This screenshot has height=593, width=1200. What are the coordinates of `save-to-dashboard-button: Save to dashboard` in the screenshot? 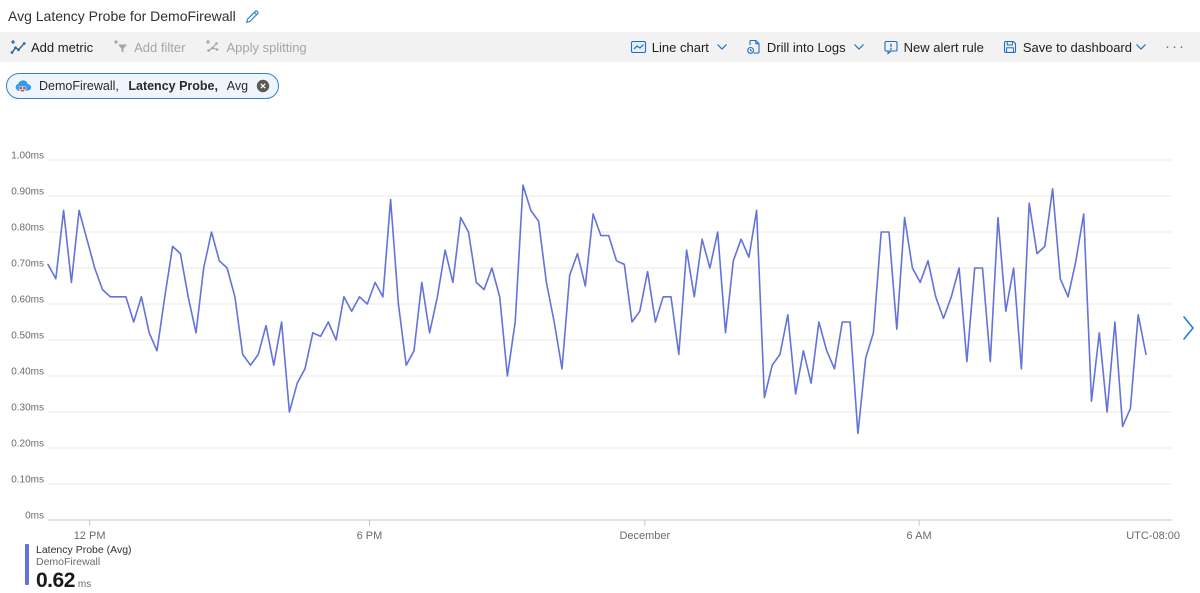 It's located at (1074, 47).